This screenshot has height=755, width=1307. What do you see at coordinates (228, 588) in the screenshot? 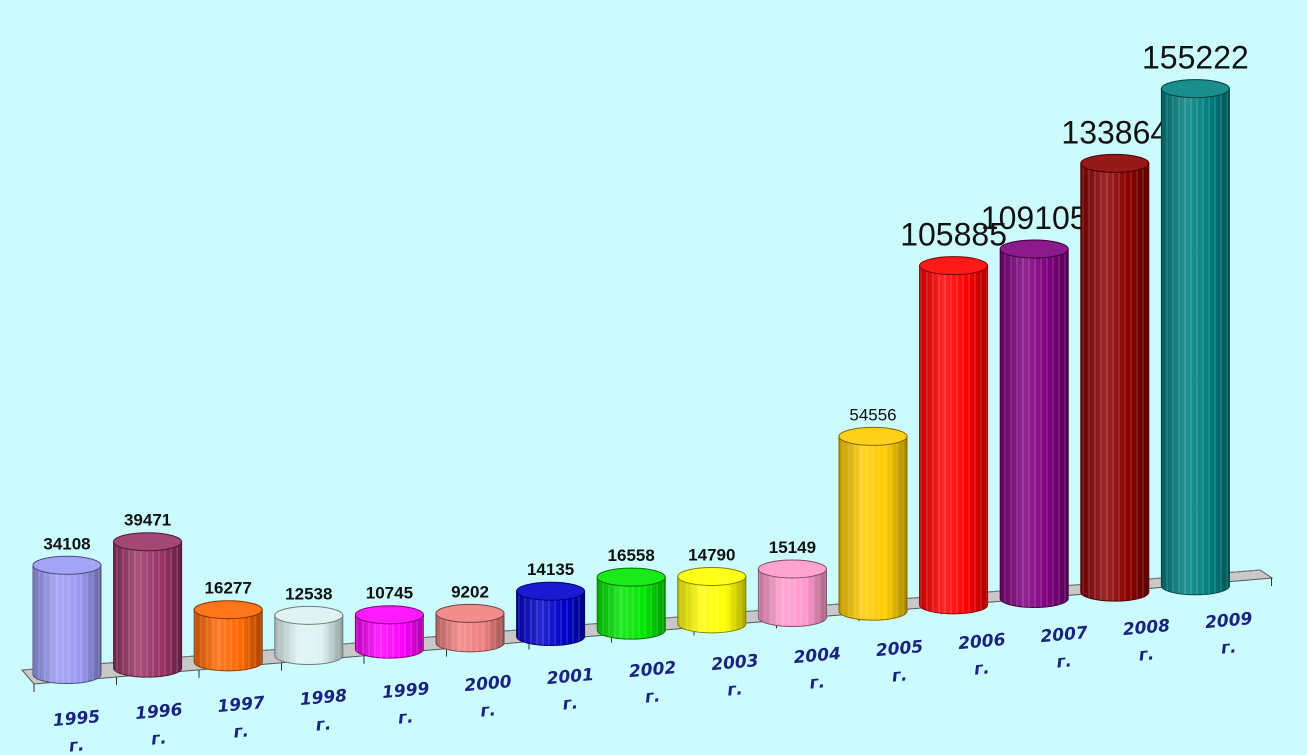
I see `data-label: 16277` at bounding box center [228, 588].